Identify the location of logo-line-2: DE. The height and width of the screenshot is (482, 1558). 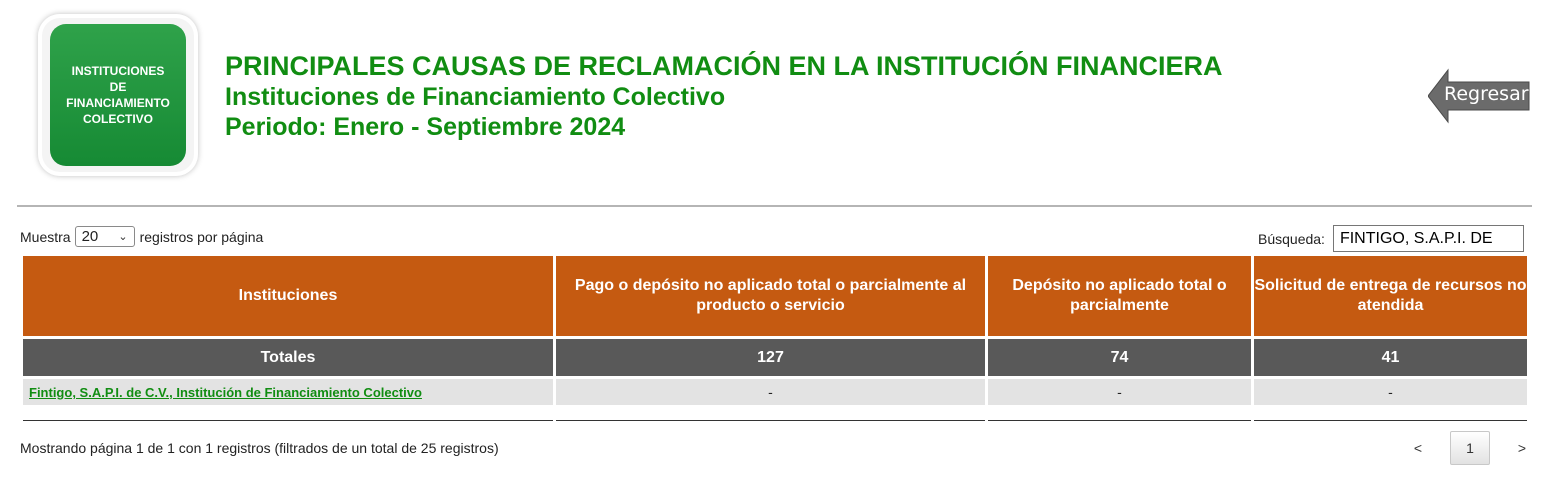
(118, 87).